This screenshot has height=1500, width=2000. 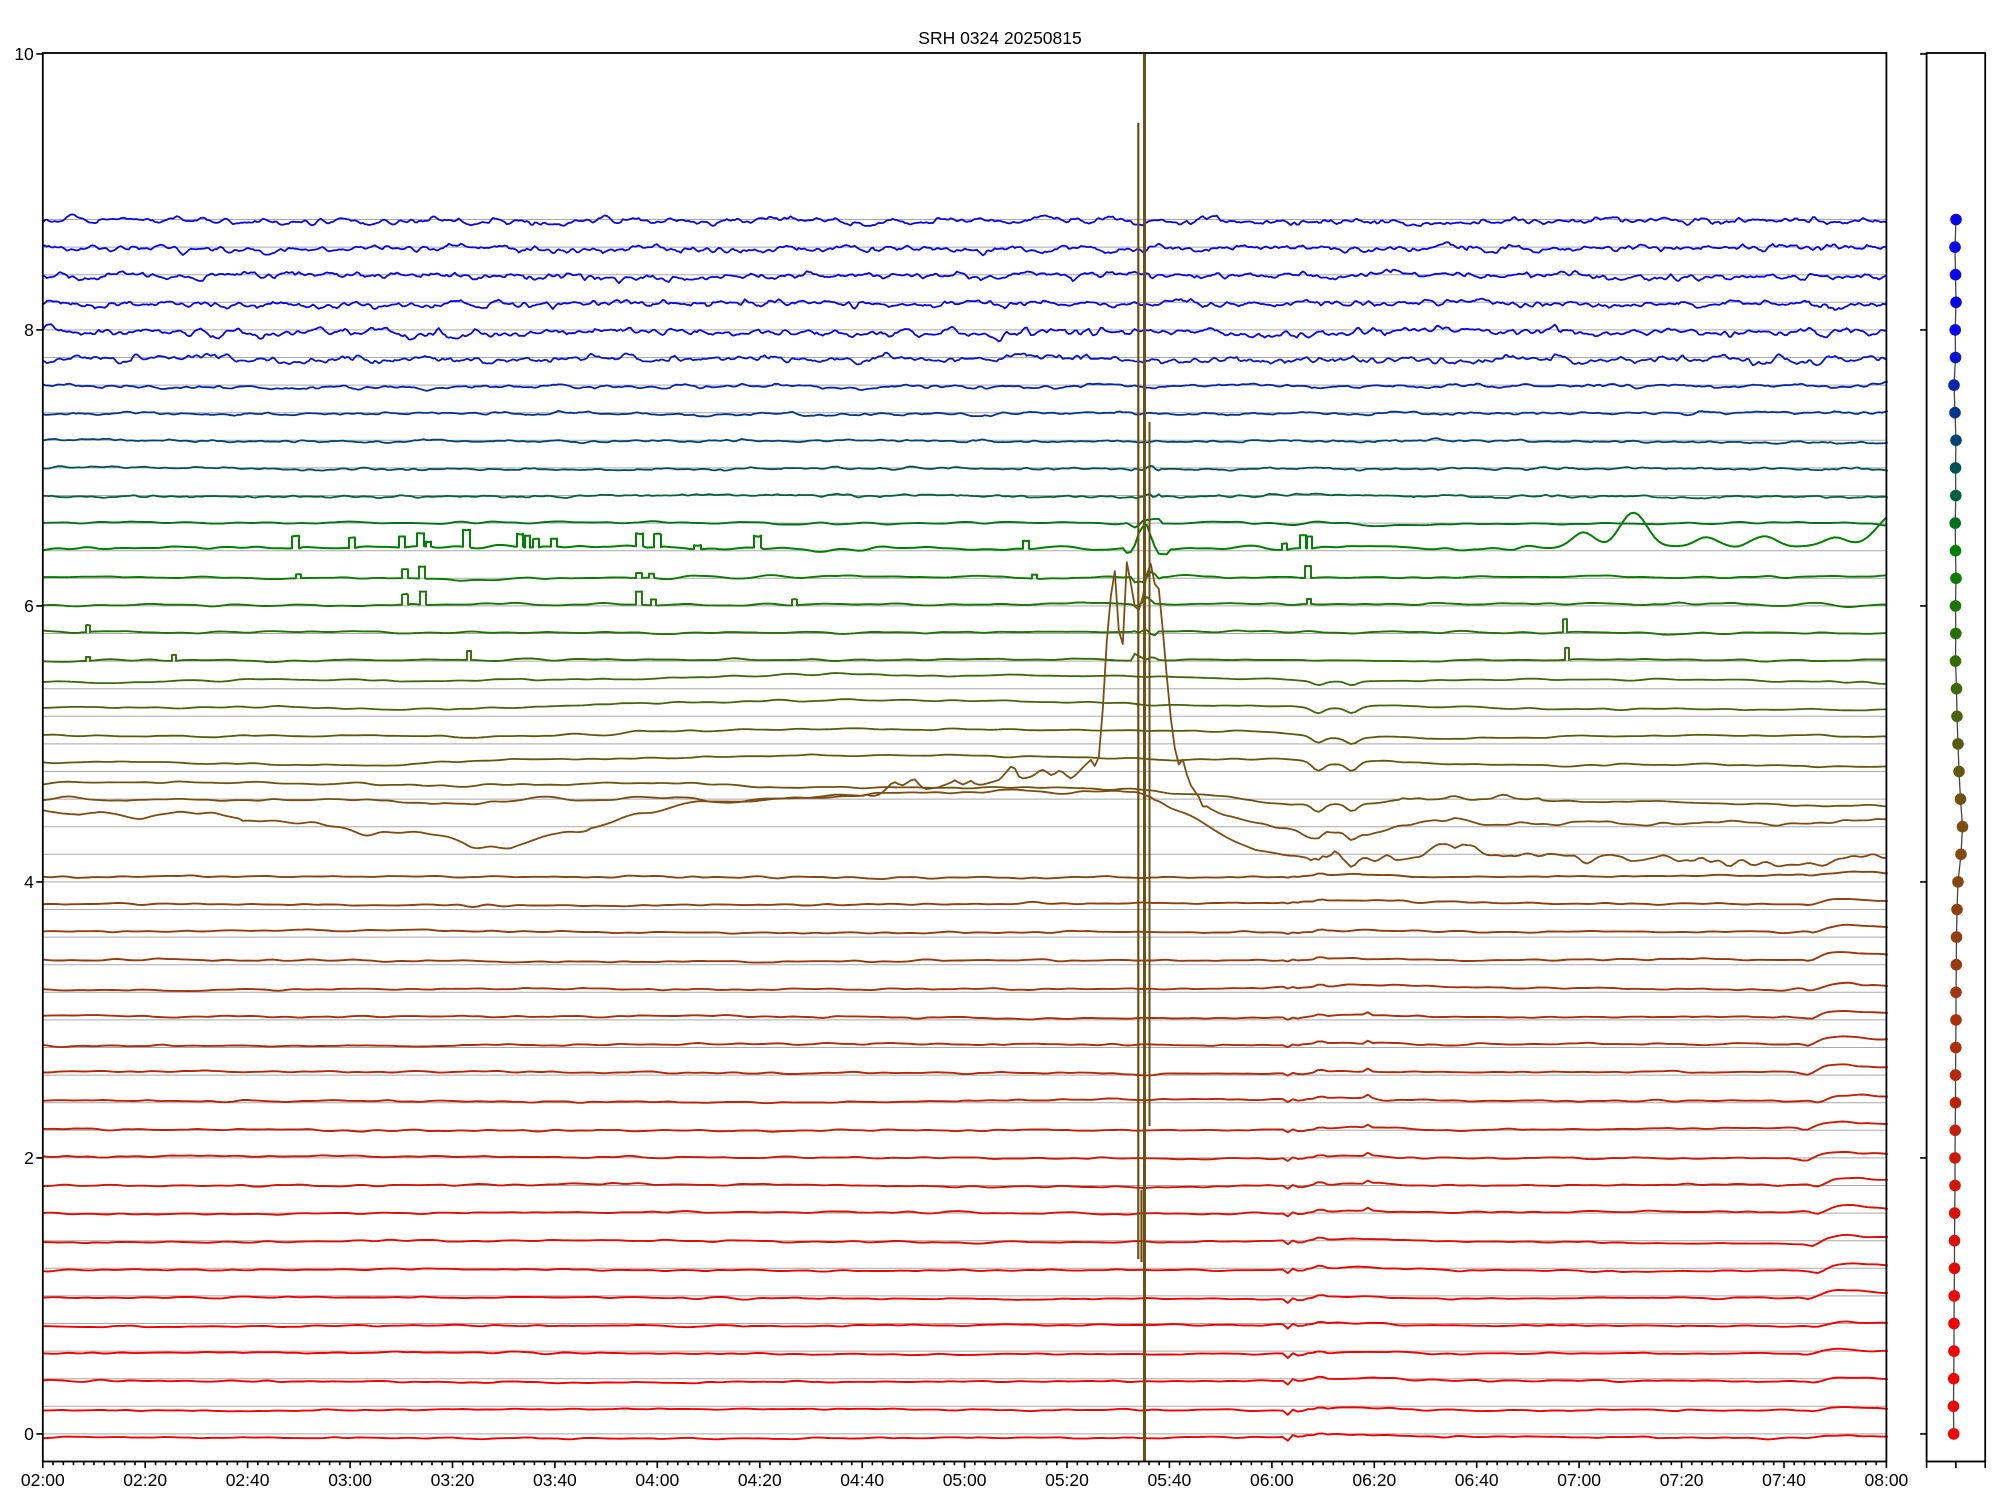 I want to click on svg-text: SRH 0324 20250815, so click(x=999, y=38).